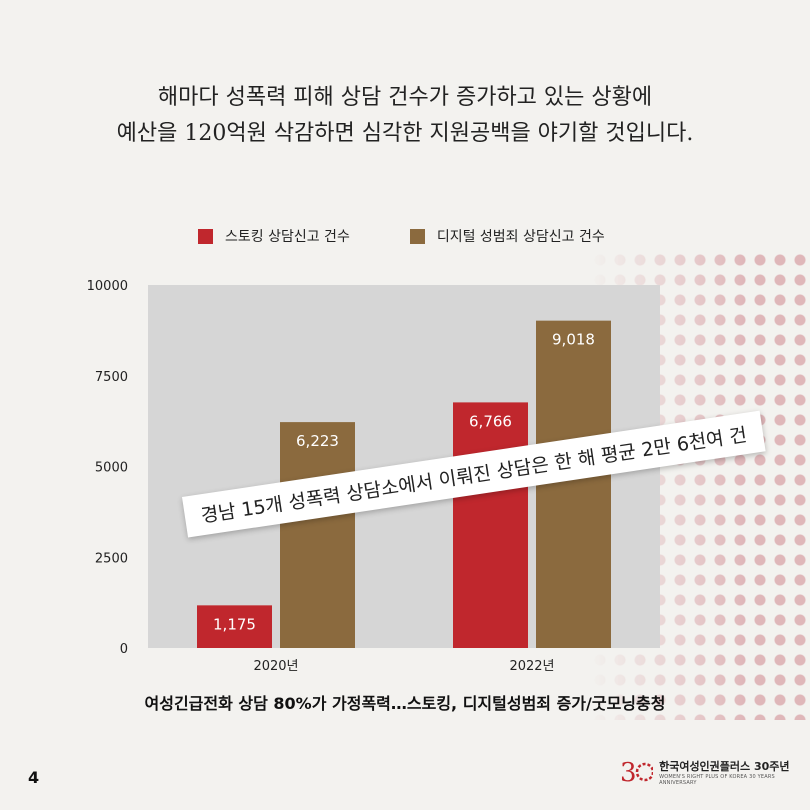 This screenshot has width=810, height=810. What do you see at coordinates (124, 649) in the screenshot?
I see `y-tick-label: 0` at bounding box center [124, 649].